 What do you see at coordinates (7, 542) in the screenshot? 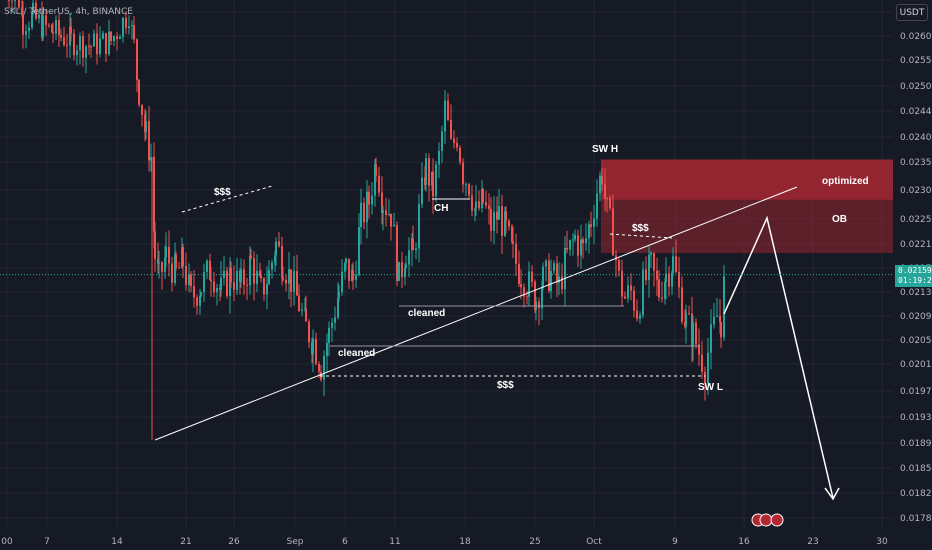
I see `time-tick-label: 00` at bounding box center [7, 542].